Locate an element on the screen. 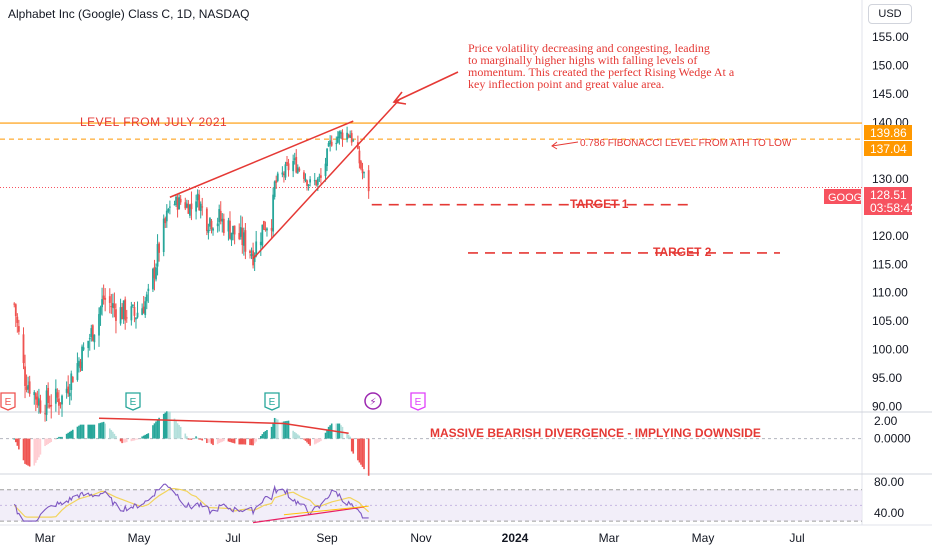 The width and height of the screenshot is (932, 550). rsi-tick-label: 80.00 is located at coordinates (889, 482).